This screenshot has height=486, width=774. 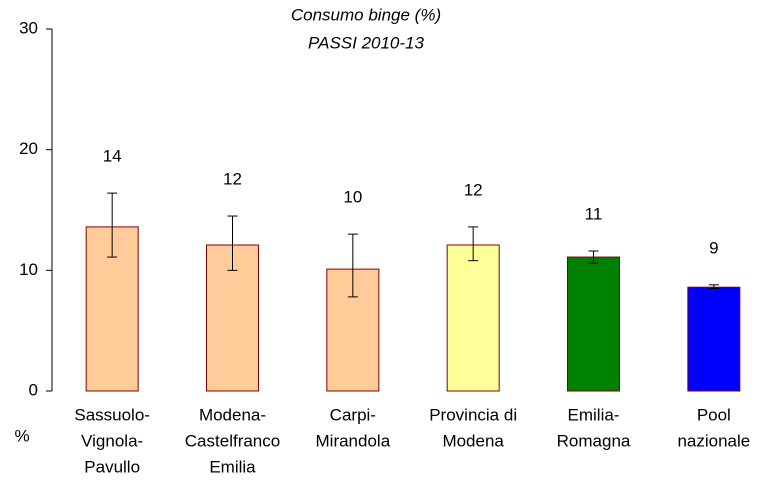 What do you see at coordinates (473, 414) in the screenshot?
I see `x-tick-label: Provincia di` at bounding box center [473, 414].